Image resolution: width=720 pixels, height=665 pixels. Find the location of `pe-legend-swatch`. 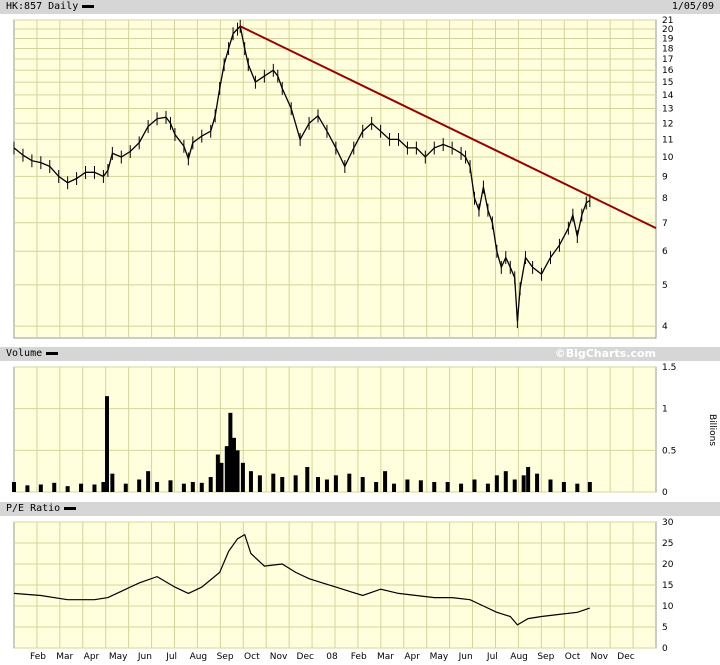

pe-legend-swatch is located at coordinates (70, 508).